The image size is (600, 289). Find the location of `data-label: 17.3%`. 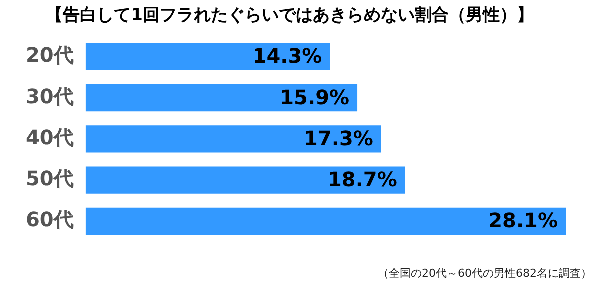

data-label: 17.3% is located at coordinates (339, 138).